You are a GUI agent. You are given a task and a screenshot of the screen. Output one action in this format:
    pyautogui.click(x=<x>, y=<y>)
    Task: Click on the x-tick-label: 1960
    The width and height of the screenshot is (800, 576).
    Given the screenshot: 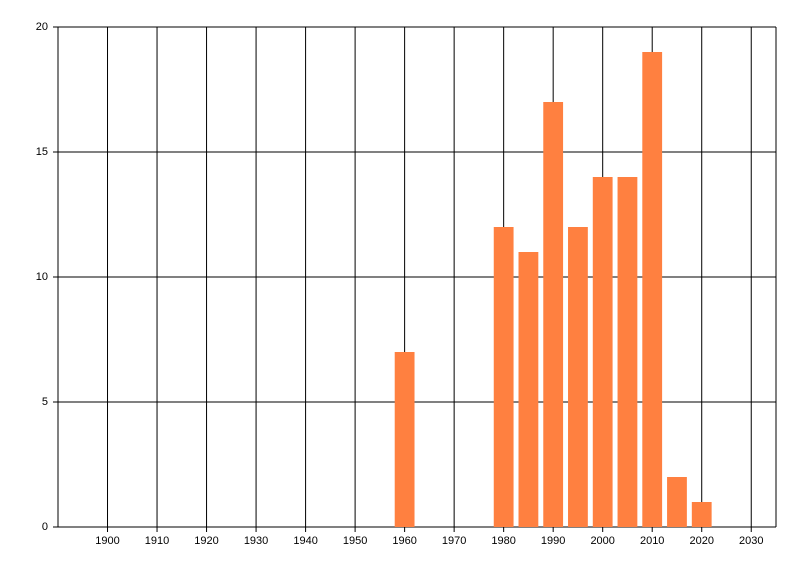 What is the action you would take?
    pyautogui.click(x=404, y=541)
    